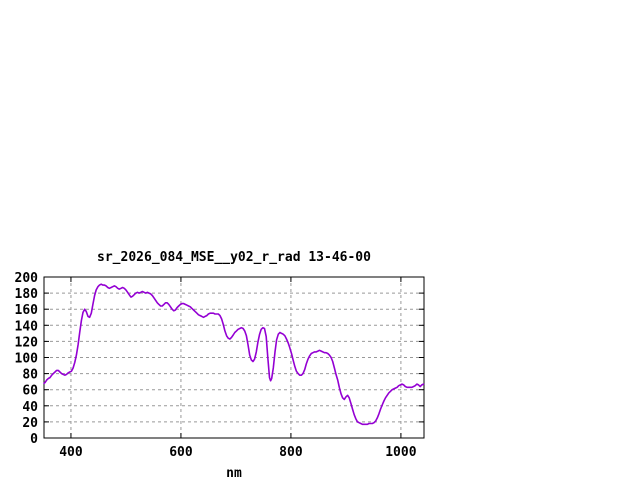 This screenshot has width=640, height=480. I want to click on y-tick-label: 120, so click(27, 342).